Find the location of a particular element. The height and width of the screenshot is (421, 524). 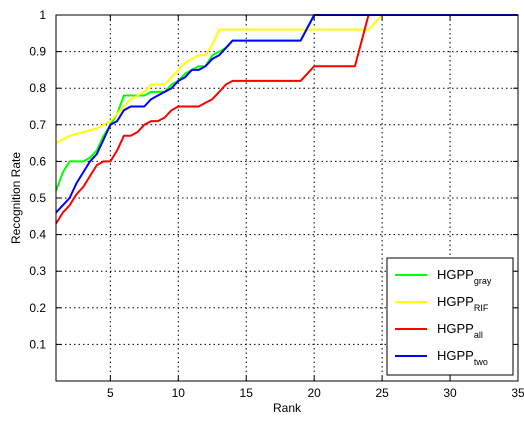

legend-entry-rif: HGPPRIF is located at coordinates (442, 303).